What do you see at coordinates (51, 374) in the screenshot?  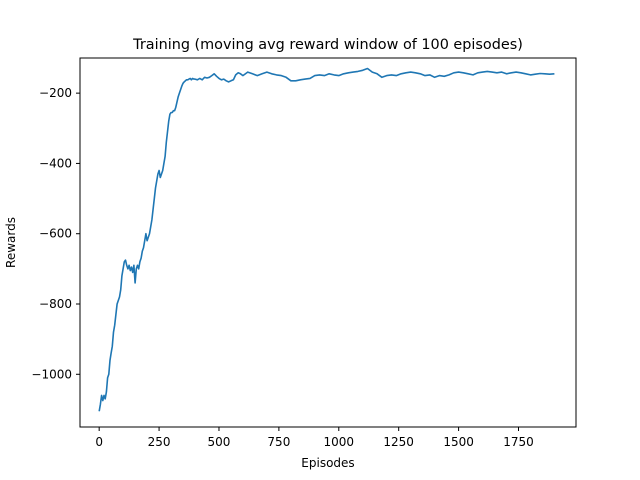 I see `y-tick-label: −1000` at bounding box center [51, 374].